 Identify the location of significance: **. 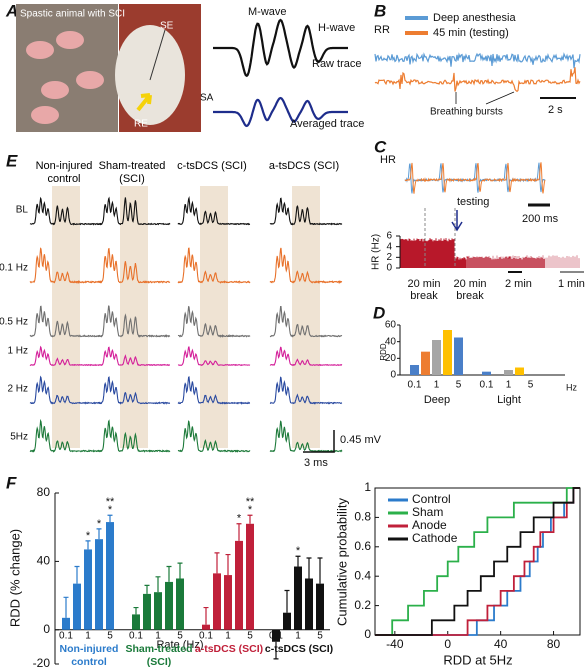
(250, 502).